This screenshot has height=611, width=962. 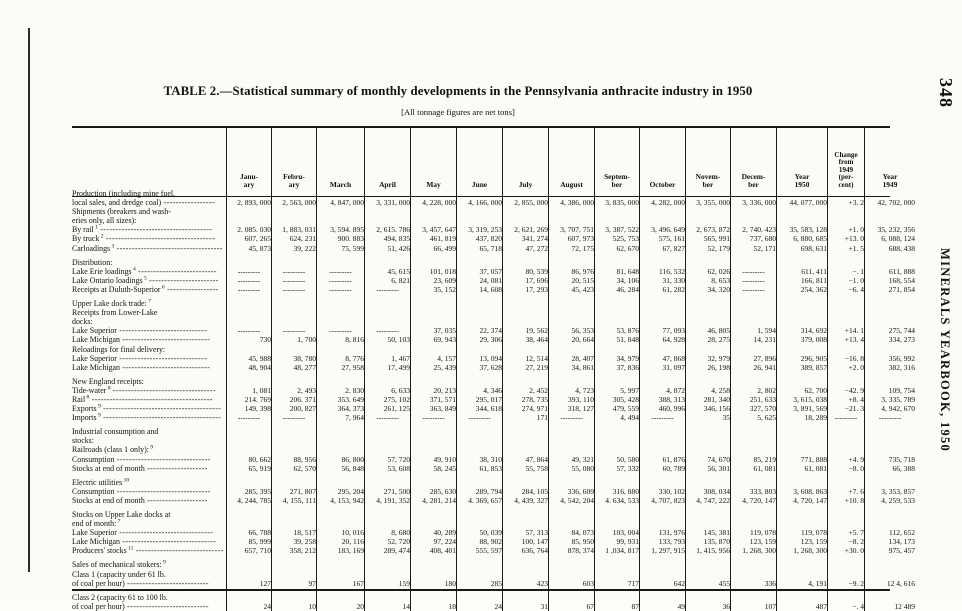 What do you see at coordinates (662, 468) in the screenshot?
I see `cell-rr-stocks-oct: 60, 789` at bounding box center [662, 468].